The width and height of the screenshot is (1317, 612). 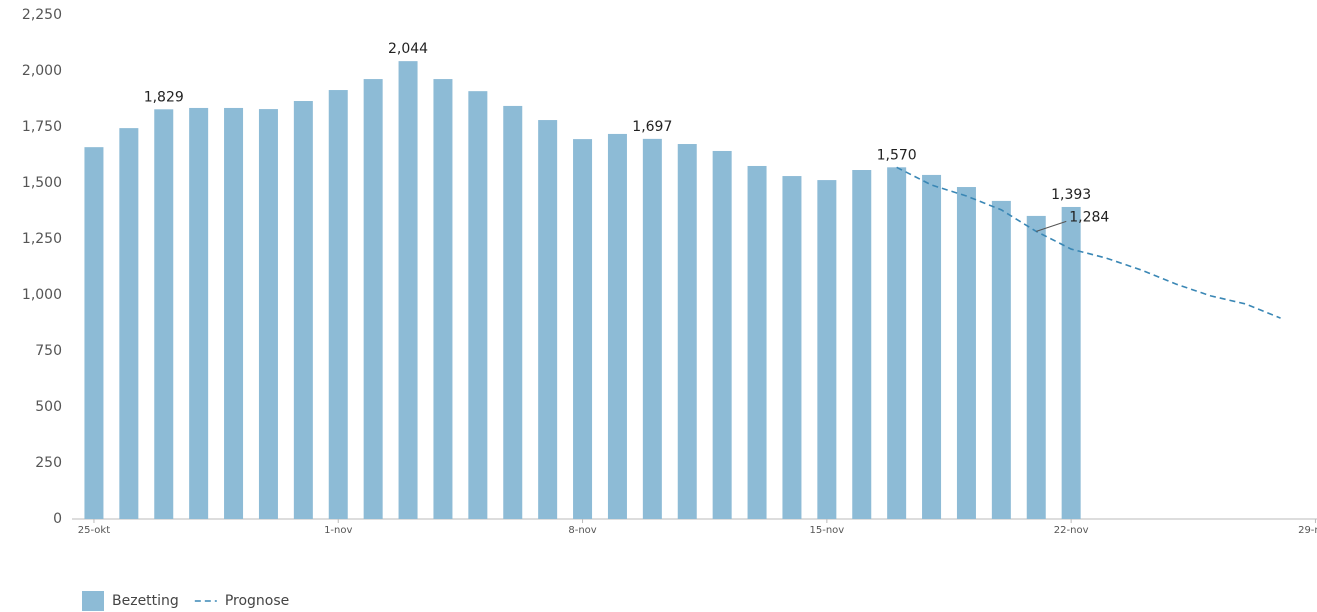 I want to click on data-label: 1,697, so click(x=652, y=127).